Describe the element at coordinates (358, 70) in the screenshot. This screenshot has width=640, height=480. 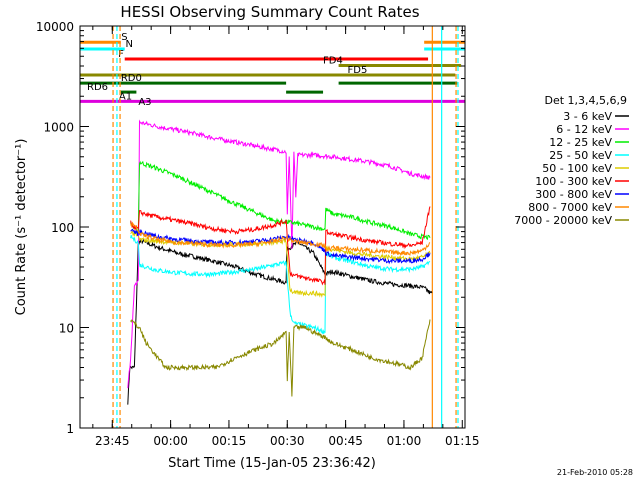
I see `flag-label-4: FD5` at that location.